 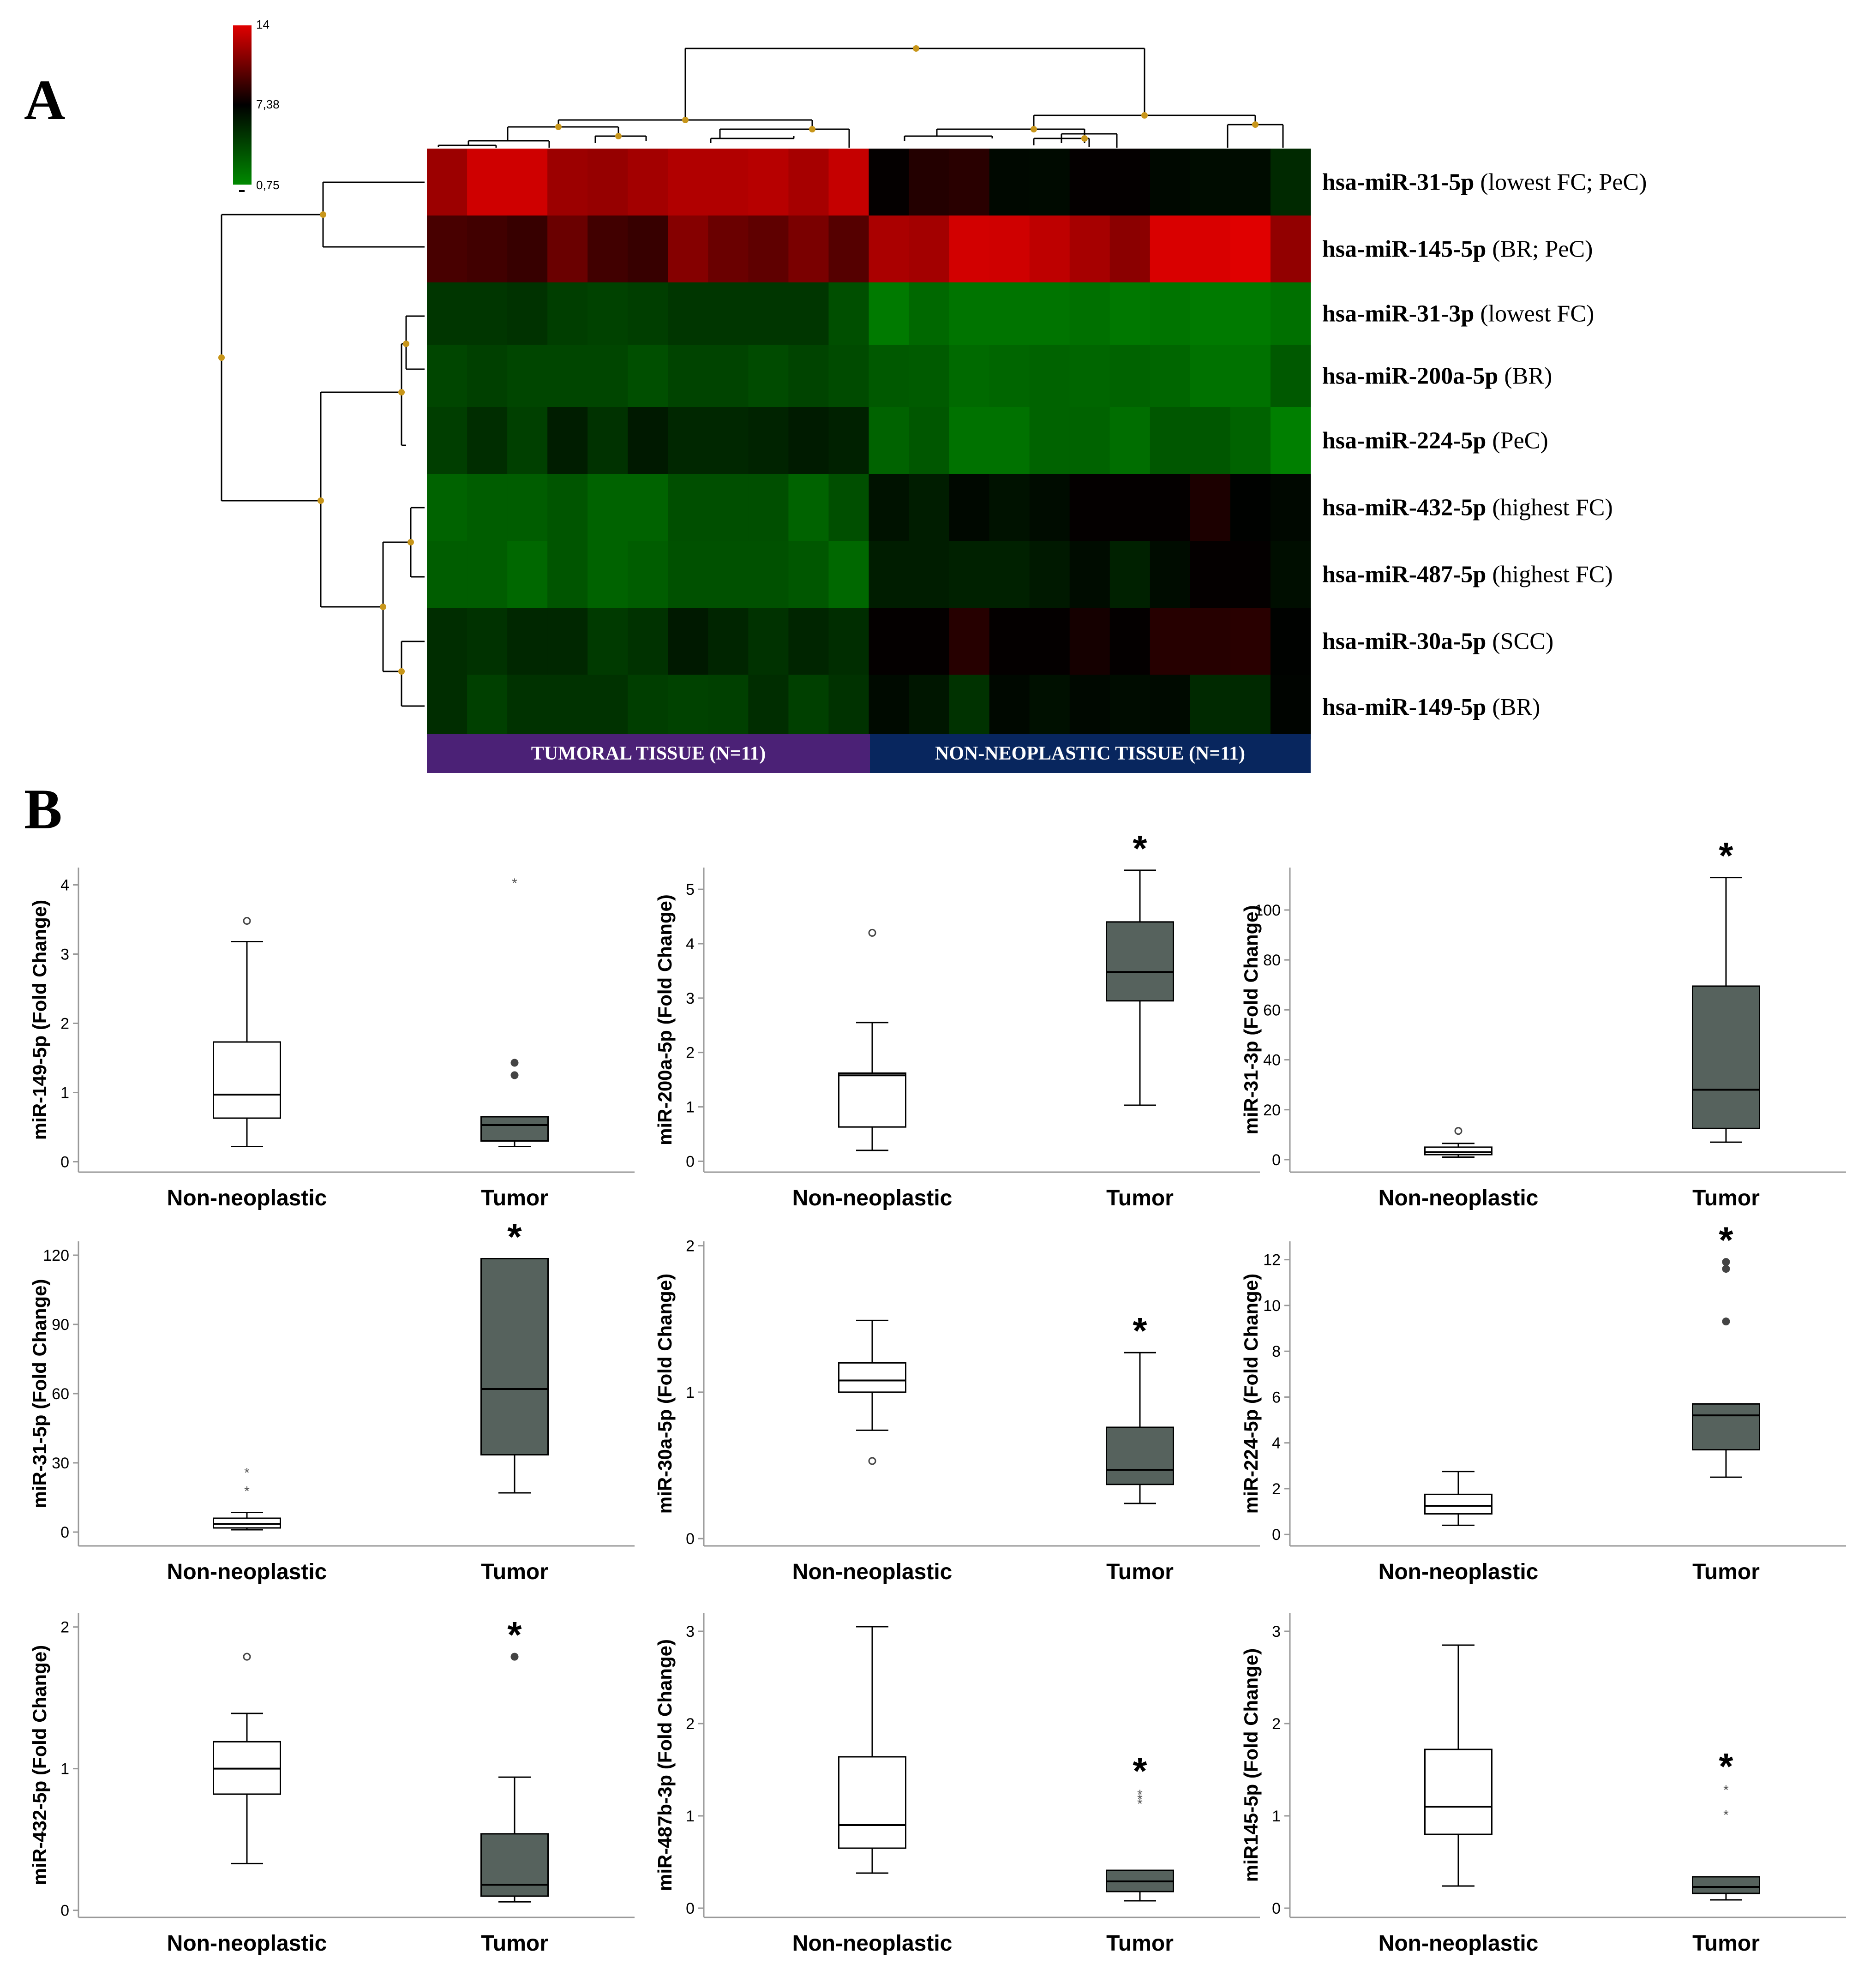 What do you see at coordinates (1560, 182) in the screenshot?
I see `row-label-note: (lowest FC; PeC)` at bounding box center [1560, 182].